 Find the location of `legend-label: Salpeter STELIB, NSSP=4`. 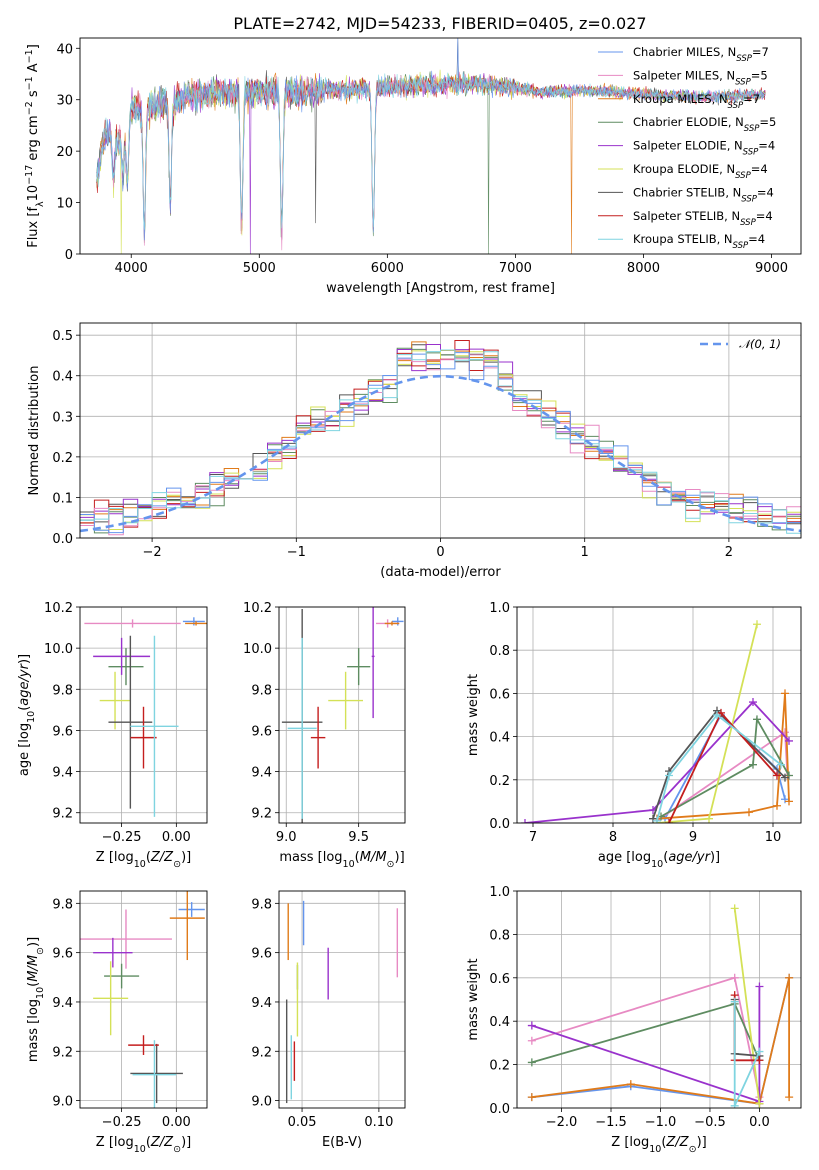

legend-label: Salpeter STELIB, NSSP=4 is located at coordinates (703, 218).